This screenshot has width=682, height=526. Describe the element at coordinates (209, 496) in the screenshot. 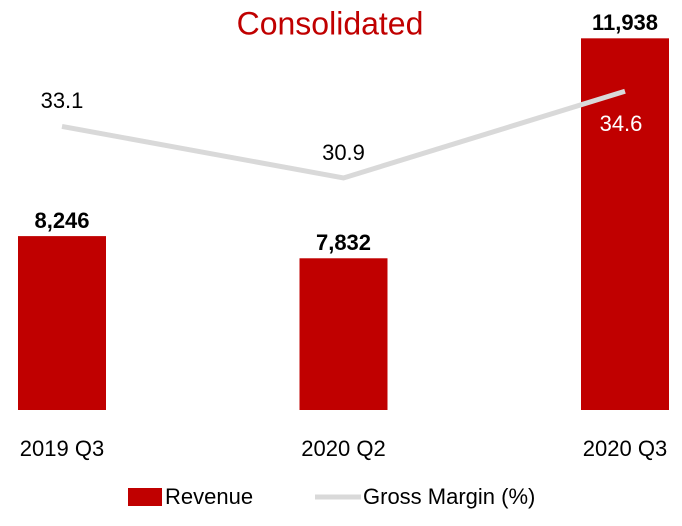

I see `legend-label: Revenue` at that location.